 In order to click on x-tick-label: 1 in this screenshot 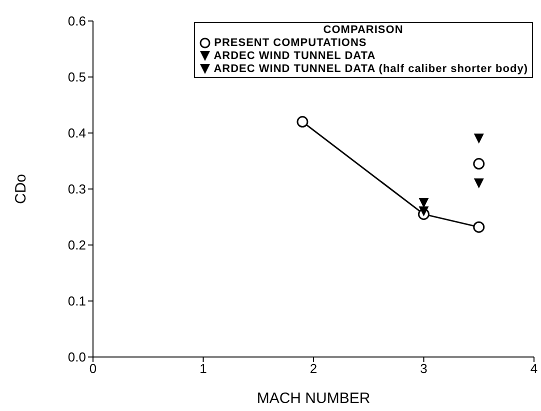, I will do `click(203, 368)`.